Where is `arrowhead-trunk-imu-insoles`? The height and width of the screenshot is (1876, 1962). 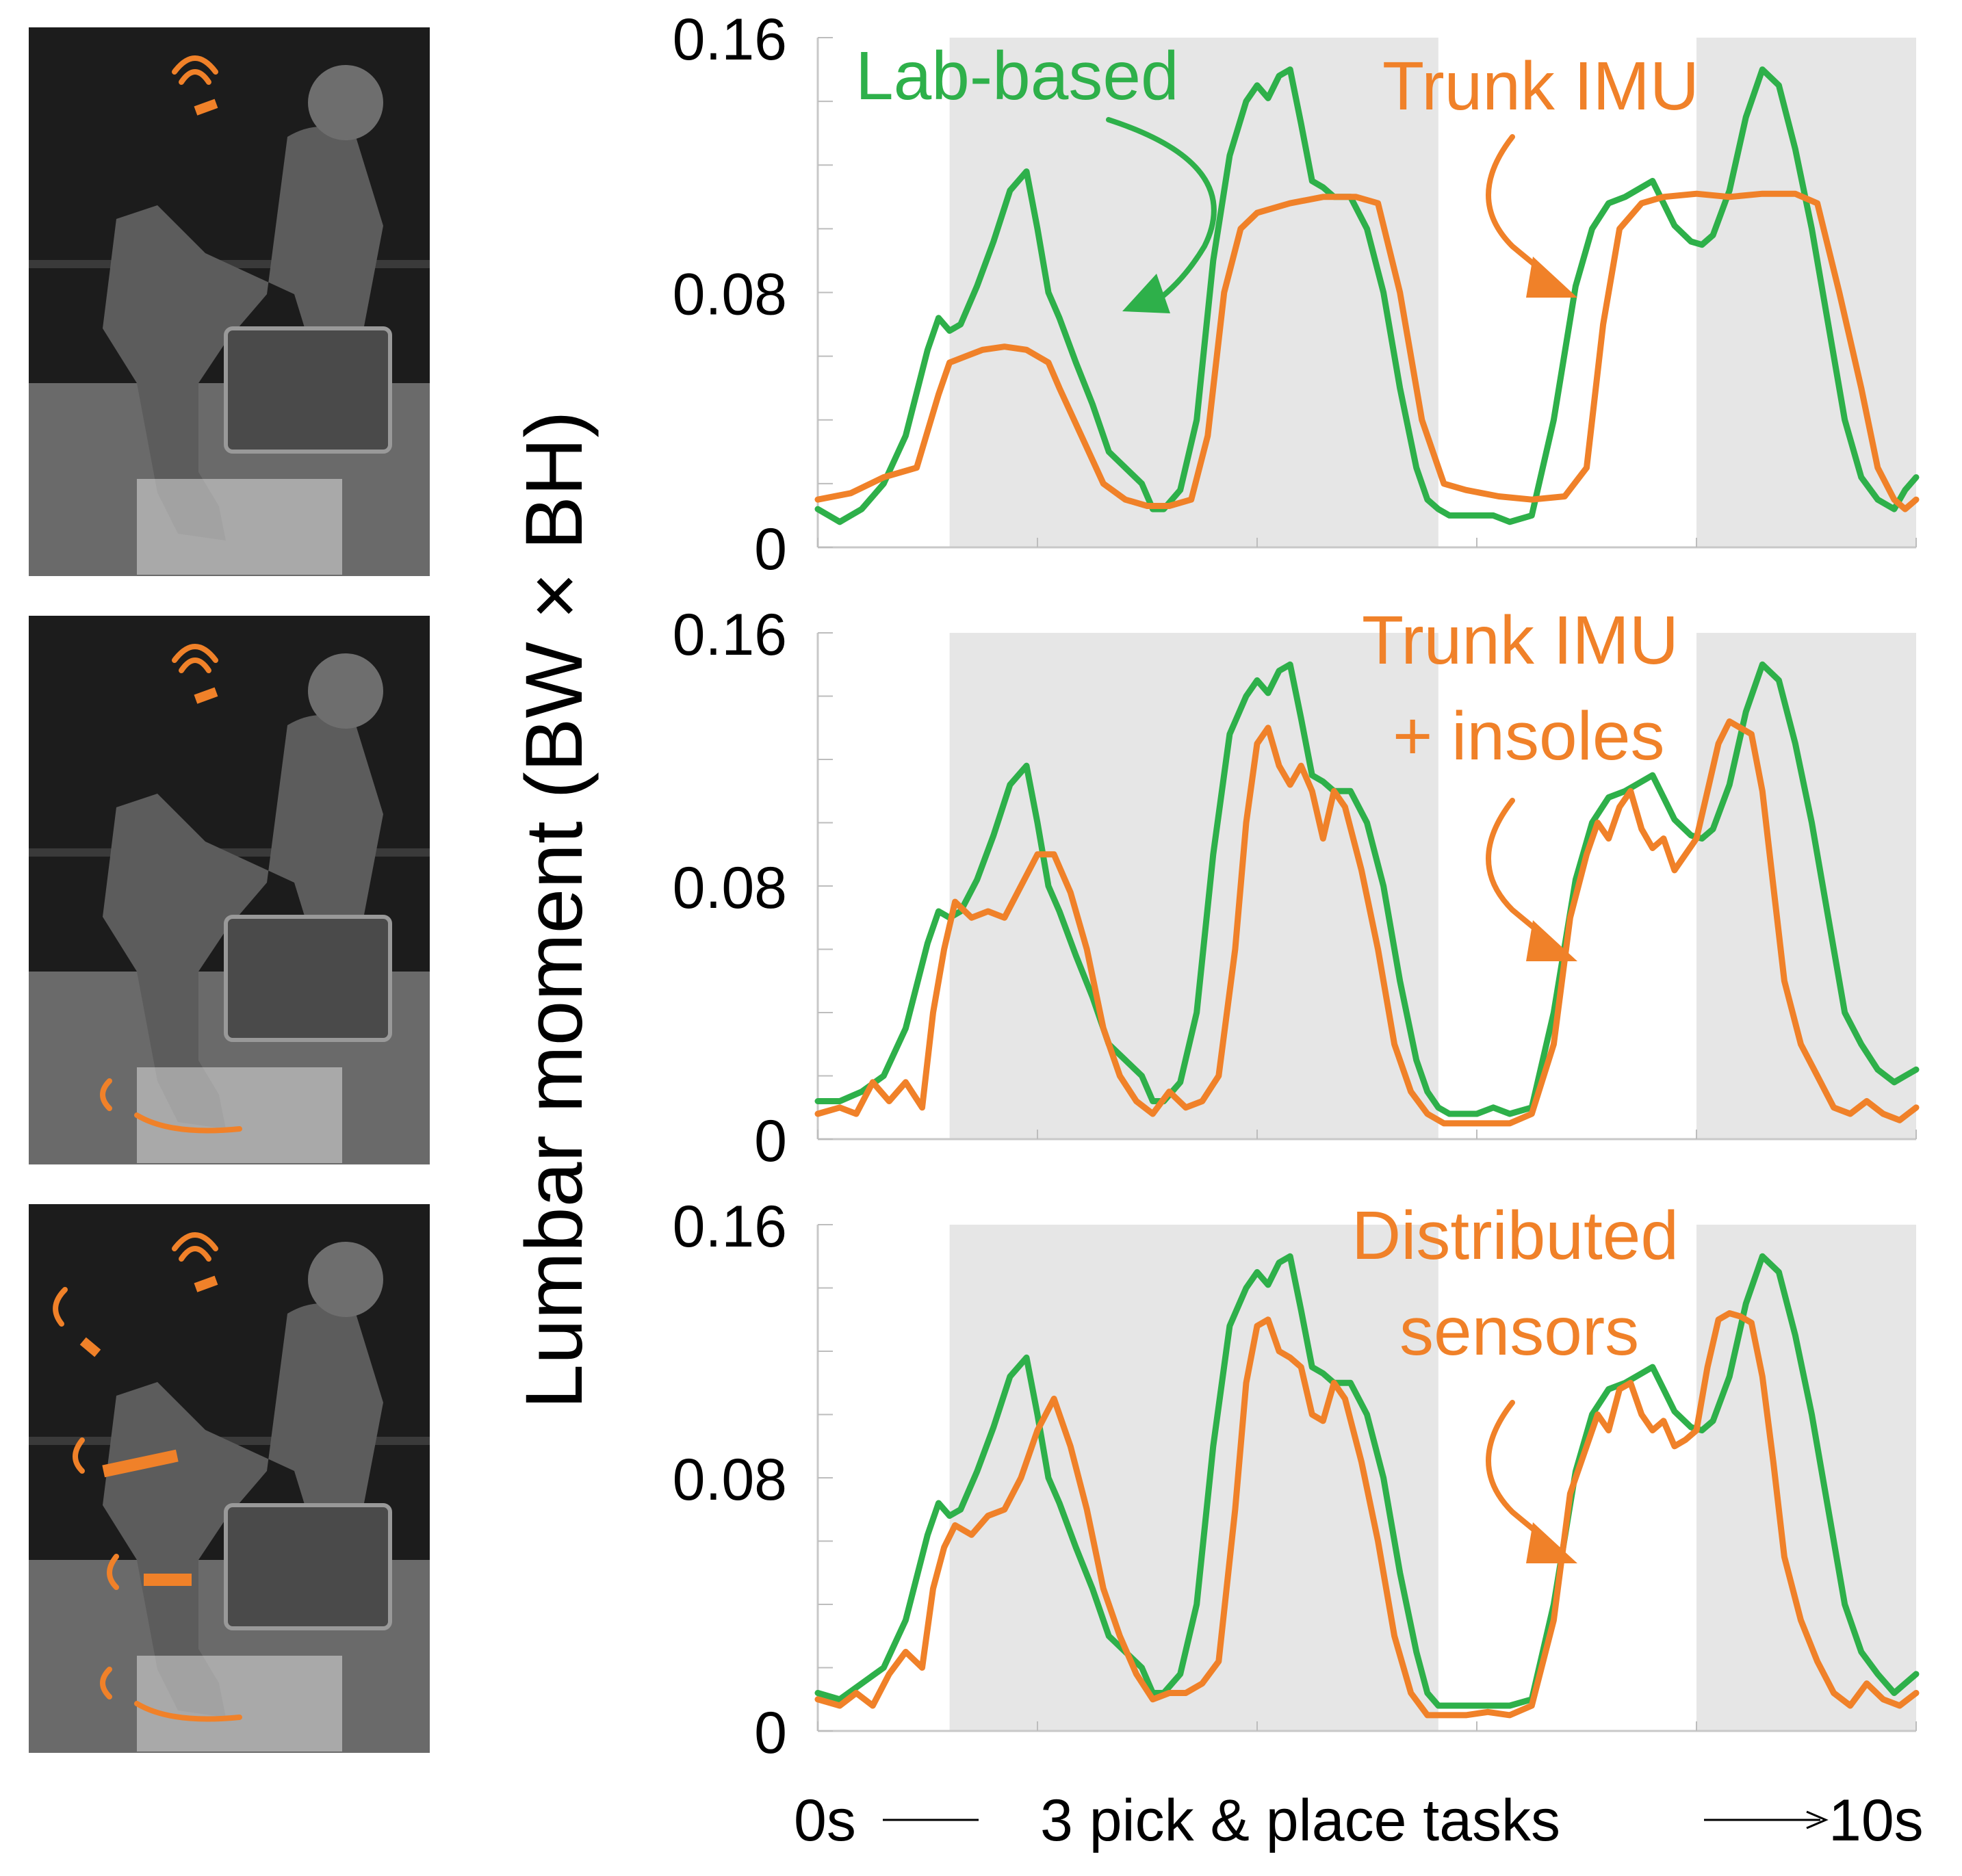 arrowhead-trunk-imu-insoles is located at coordinates (1551, 940).